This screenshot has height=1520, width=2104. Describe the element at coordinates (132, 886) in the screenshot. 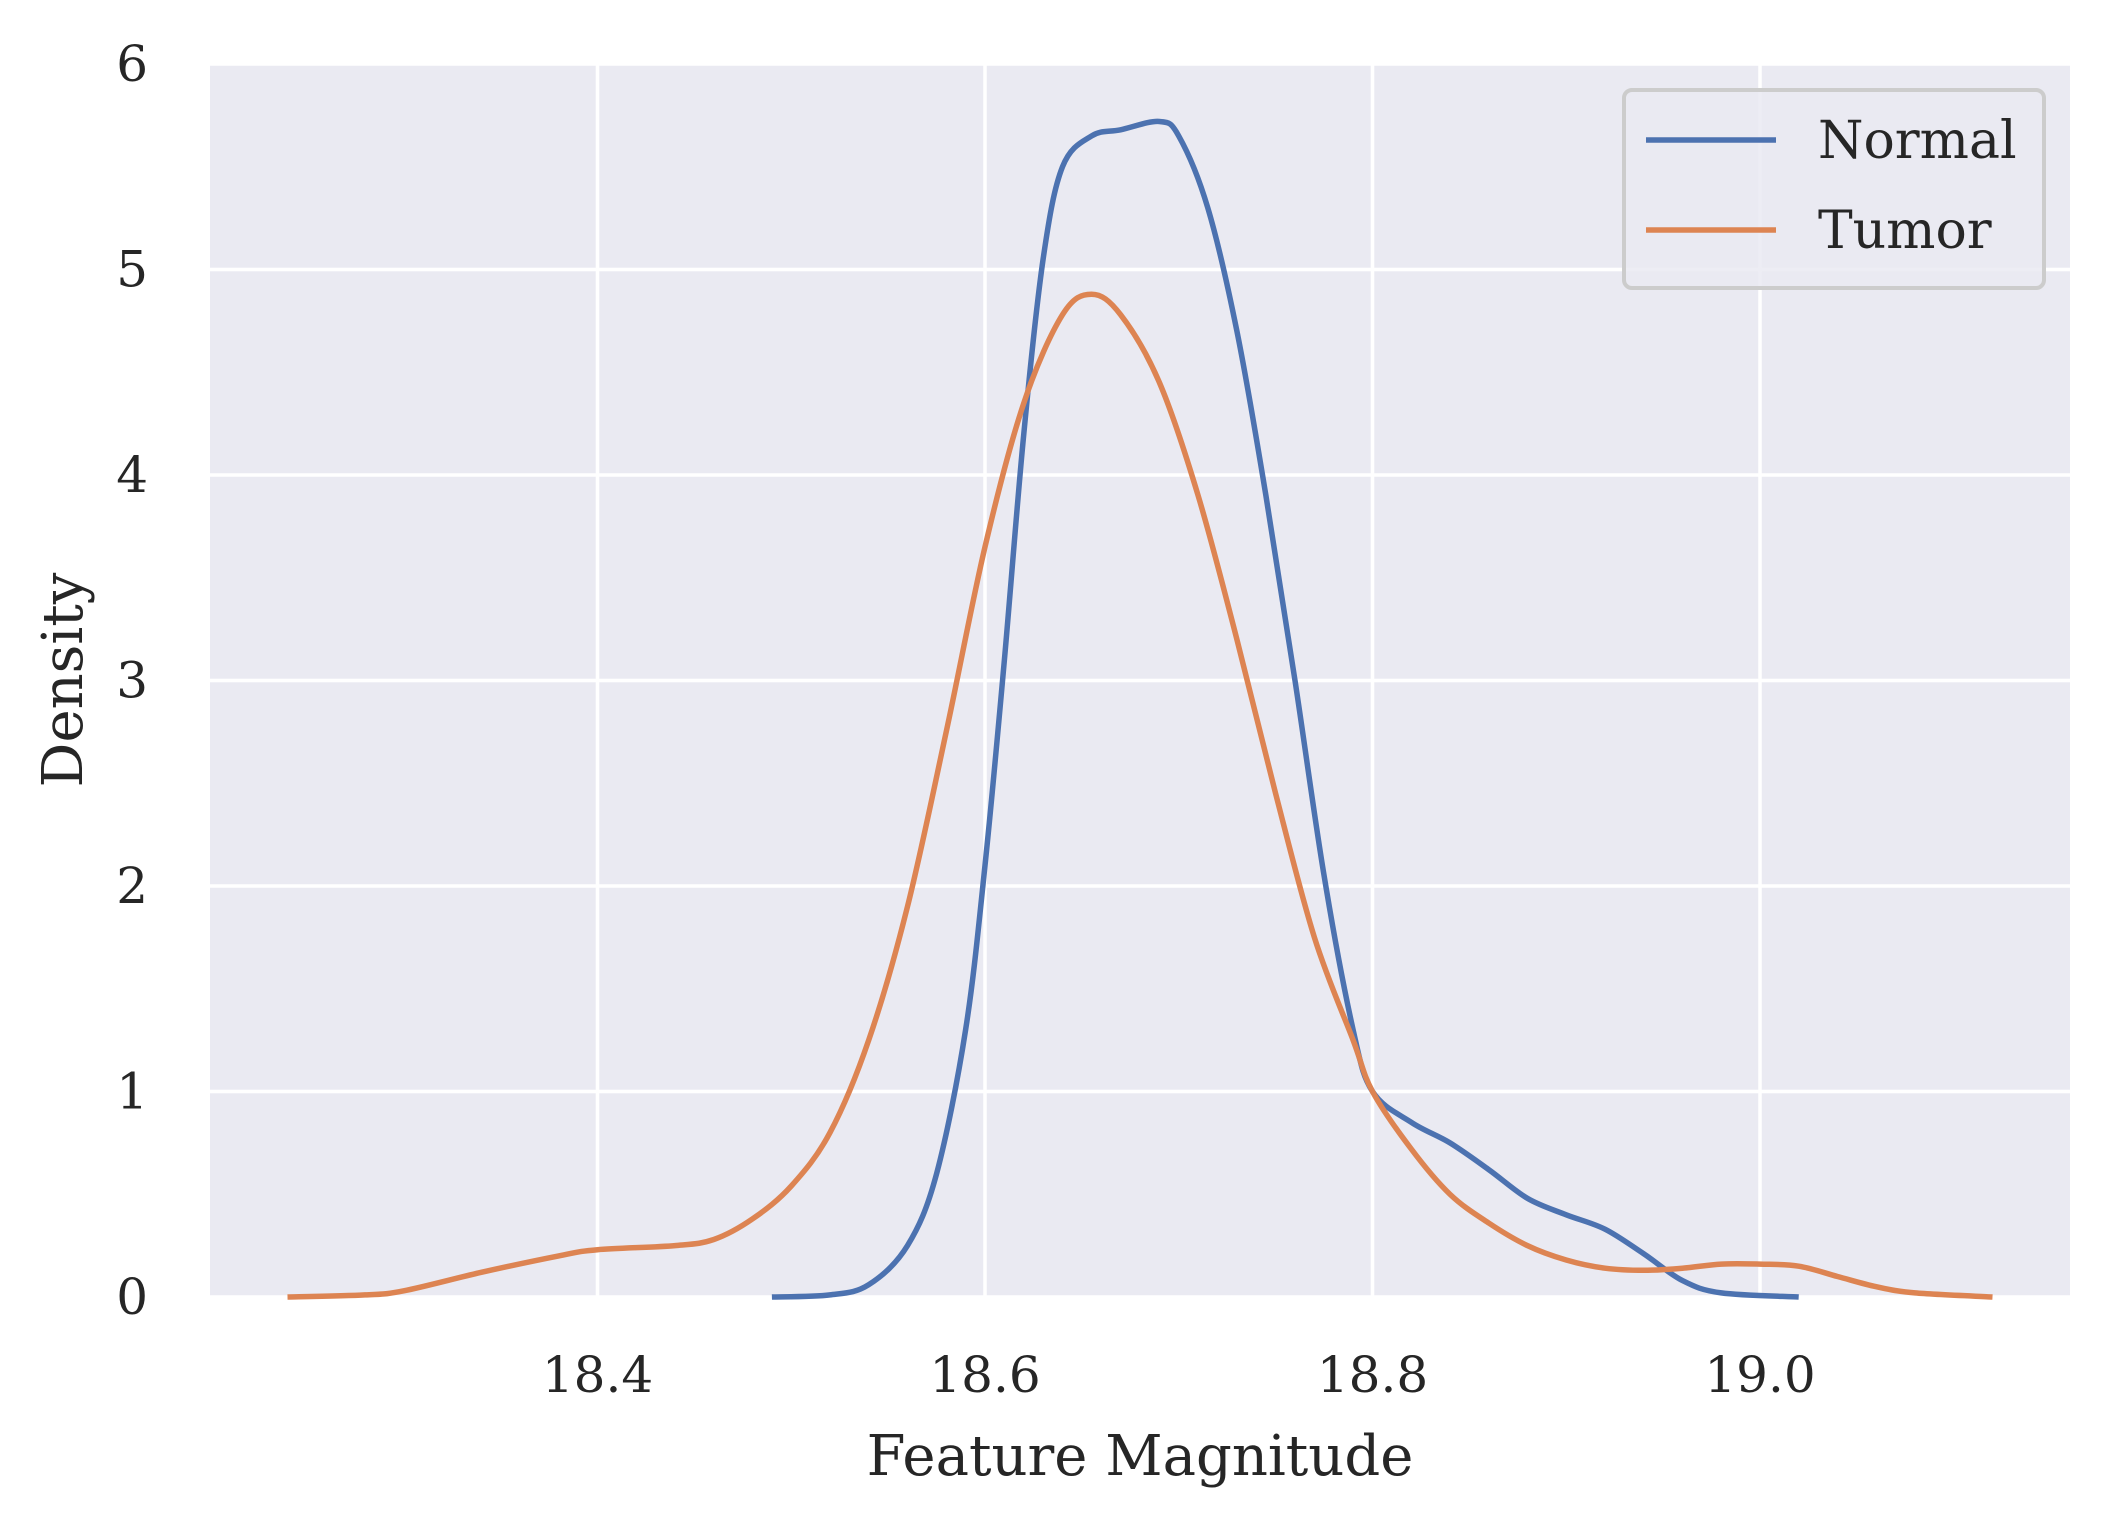

I see `y-tick-label: 2` at that location.